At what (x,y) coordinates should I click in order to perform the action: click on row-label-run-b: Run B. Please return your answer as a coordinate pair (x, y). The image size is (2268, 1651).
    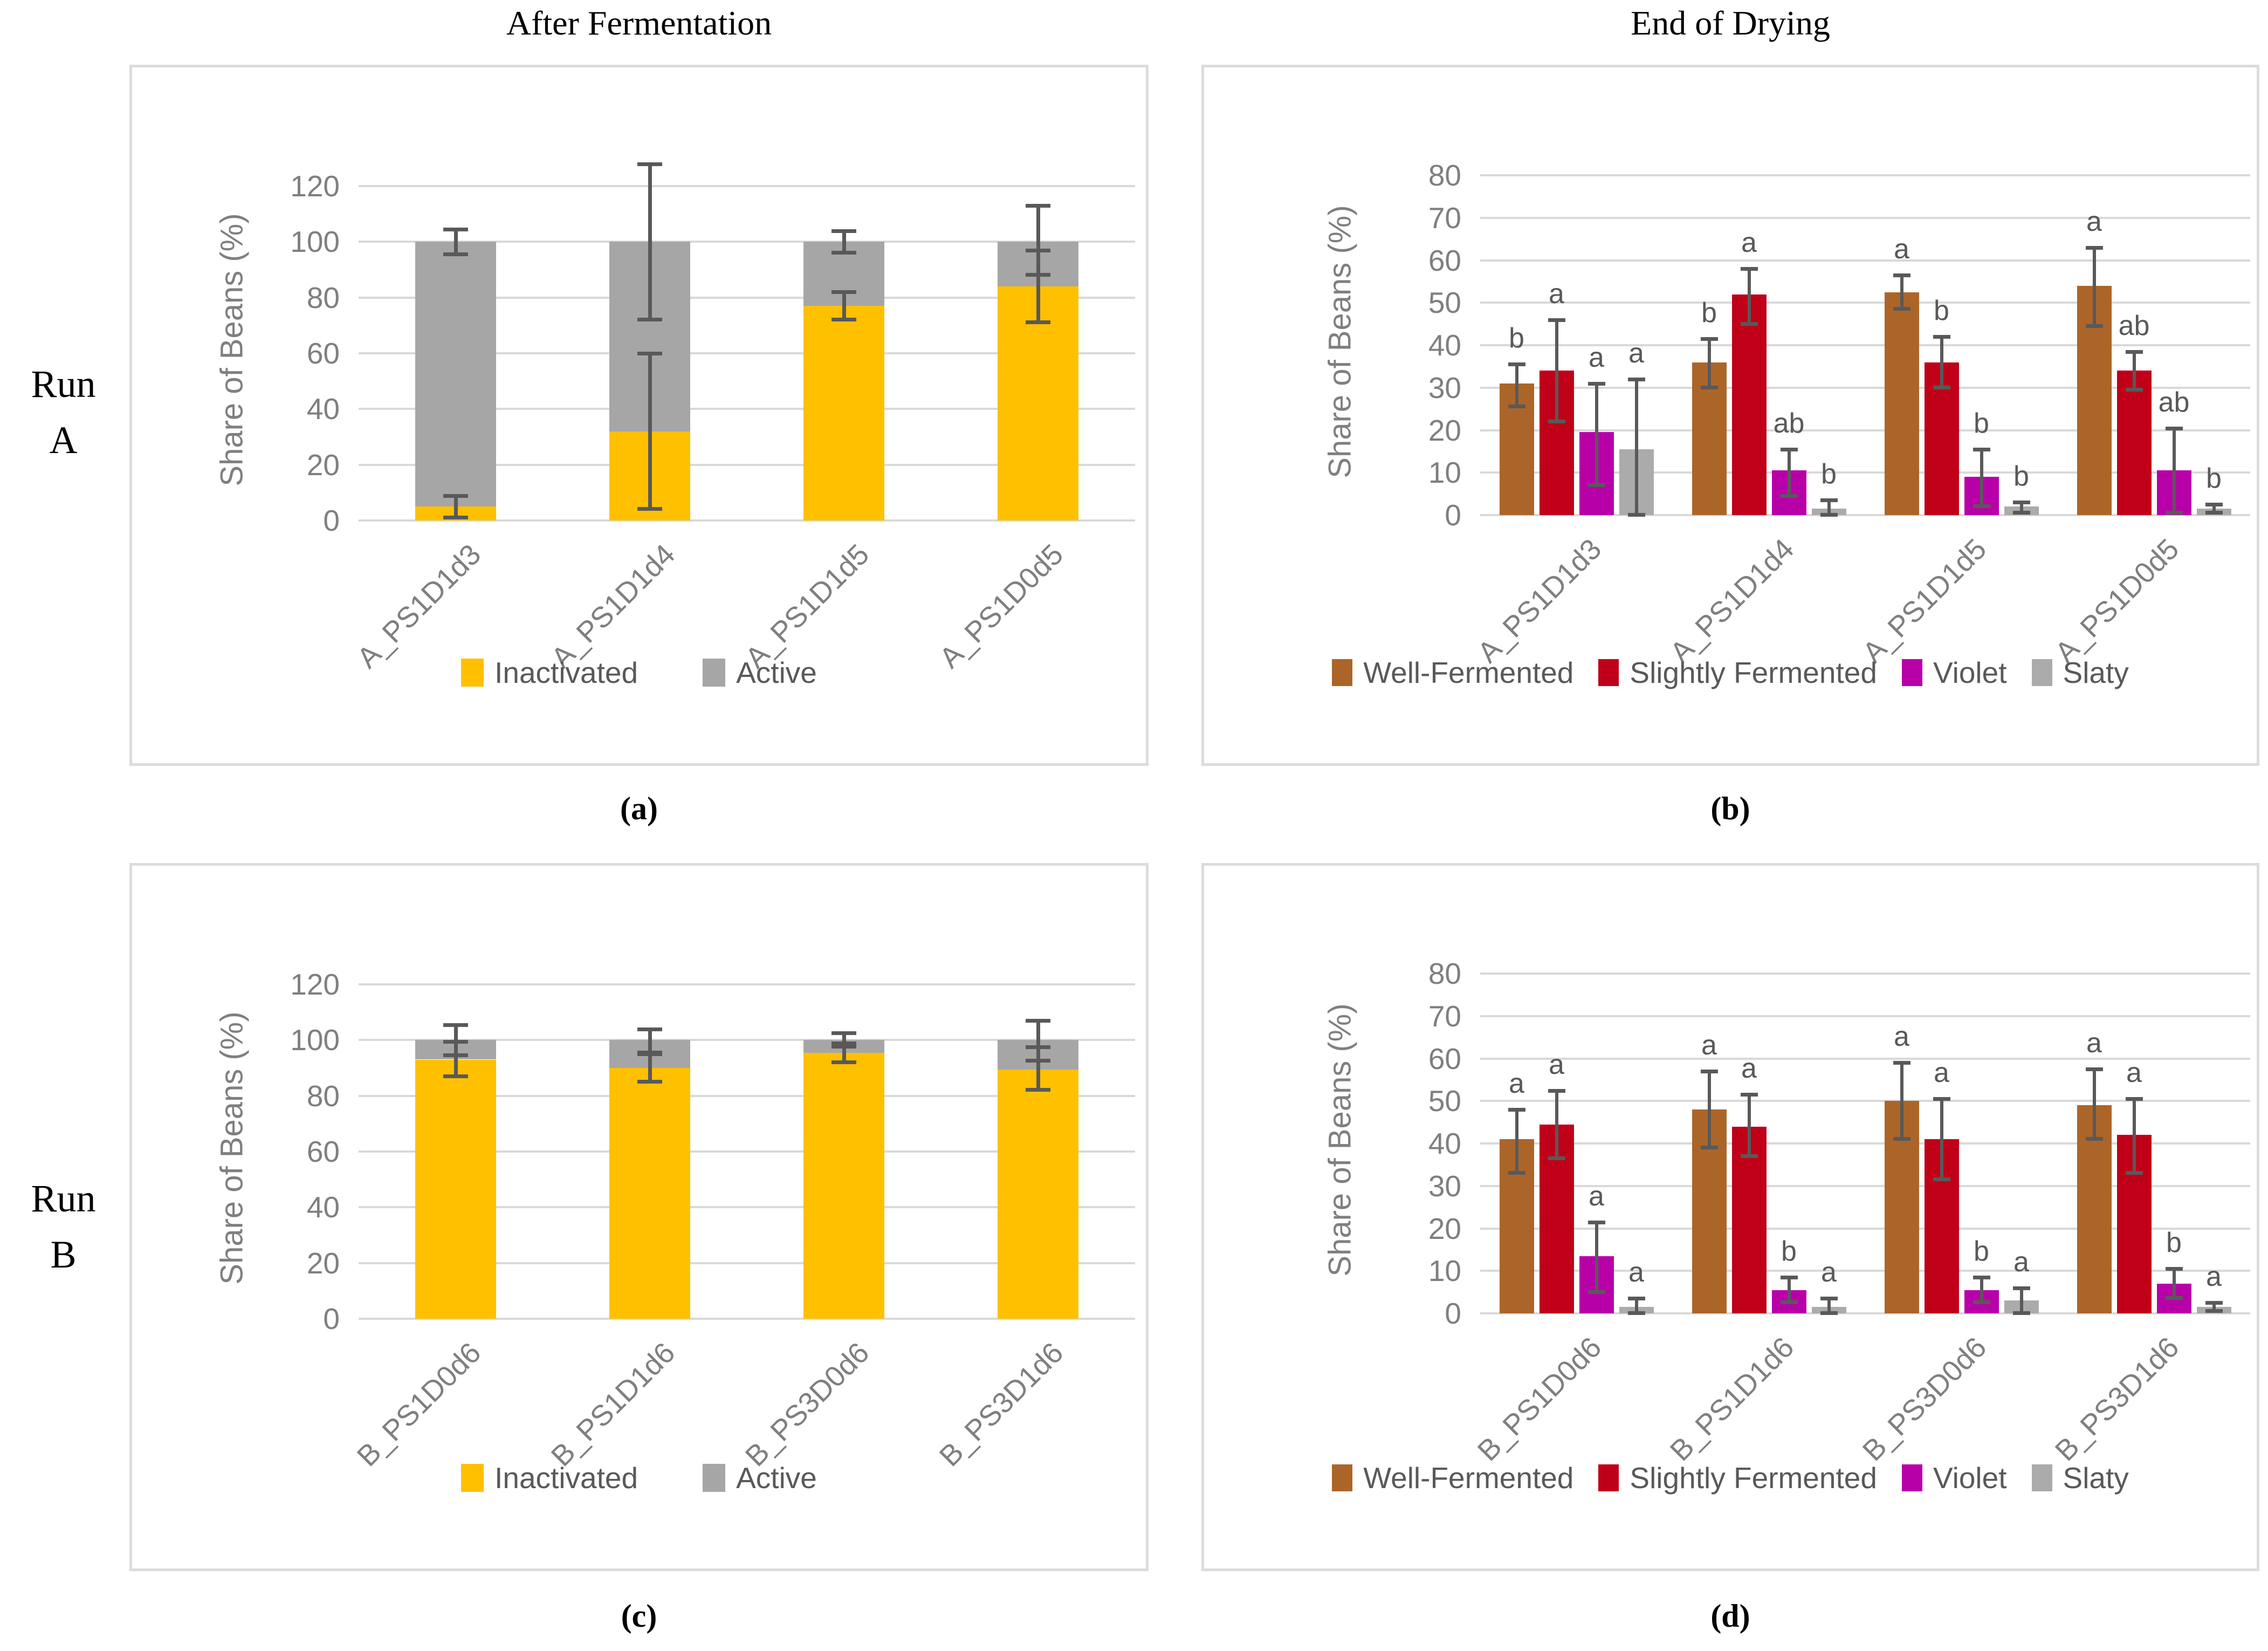
    Looking at the image, I should click on (63, 1226).